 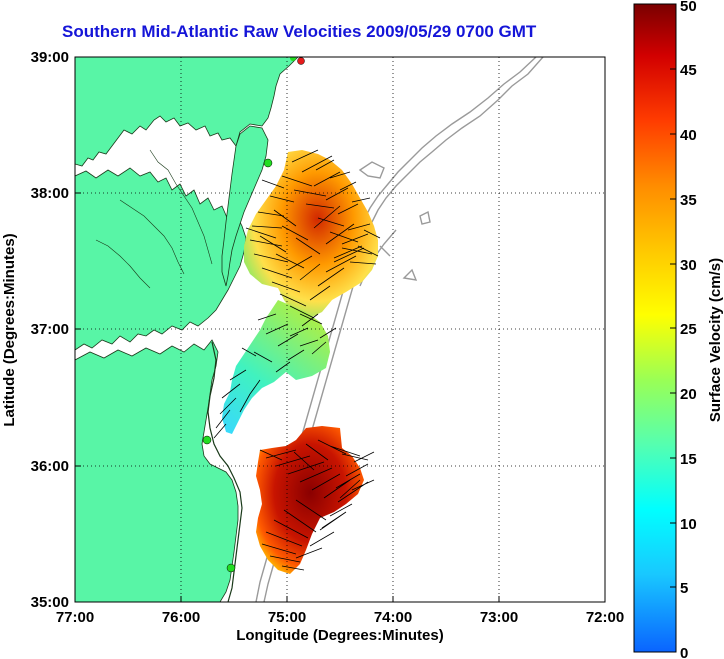 What do you see at coordinates (688, 200) in the screenshot?
I see `colorbar-tick-label: 35` at bounding box center [688, 200].